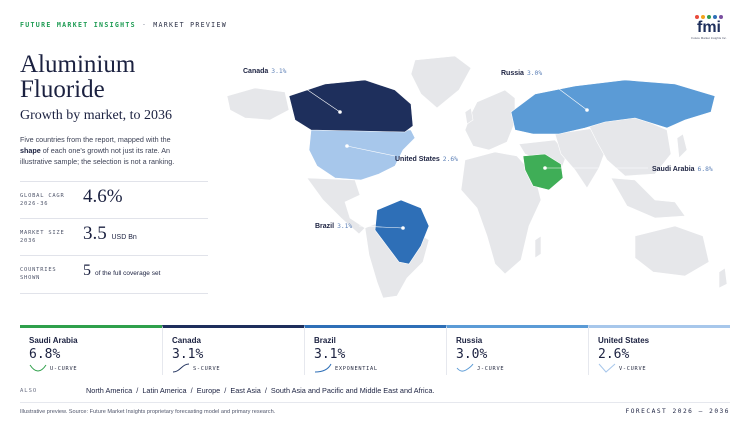  Describe the element at coordinates (491, 369) in the screenshot. I see `card-curve-label: J-CURVE` at that location.